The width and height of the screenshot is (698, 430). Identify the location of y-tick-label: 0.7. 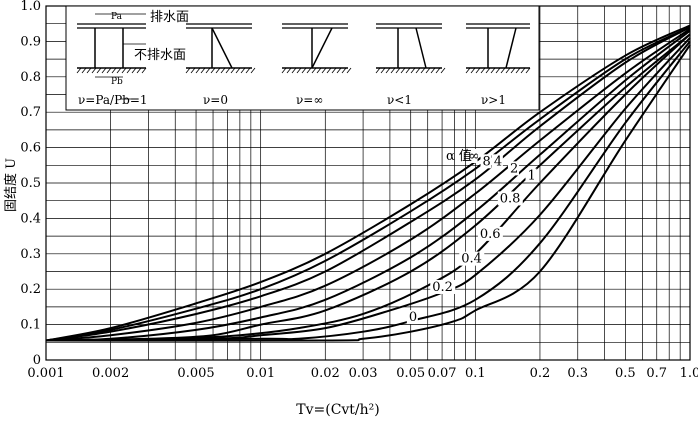
(30, 112).